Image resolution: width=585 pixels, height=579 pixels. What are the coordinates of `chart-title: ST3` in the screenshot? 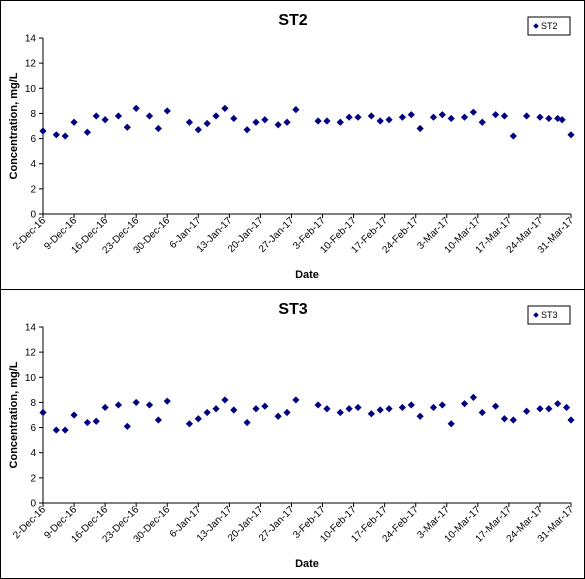 It's located at (292, 309).